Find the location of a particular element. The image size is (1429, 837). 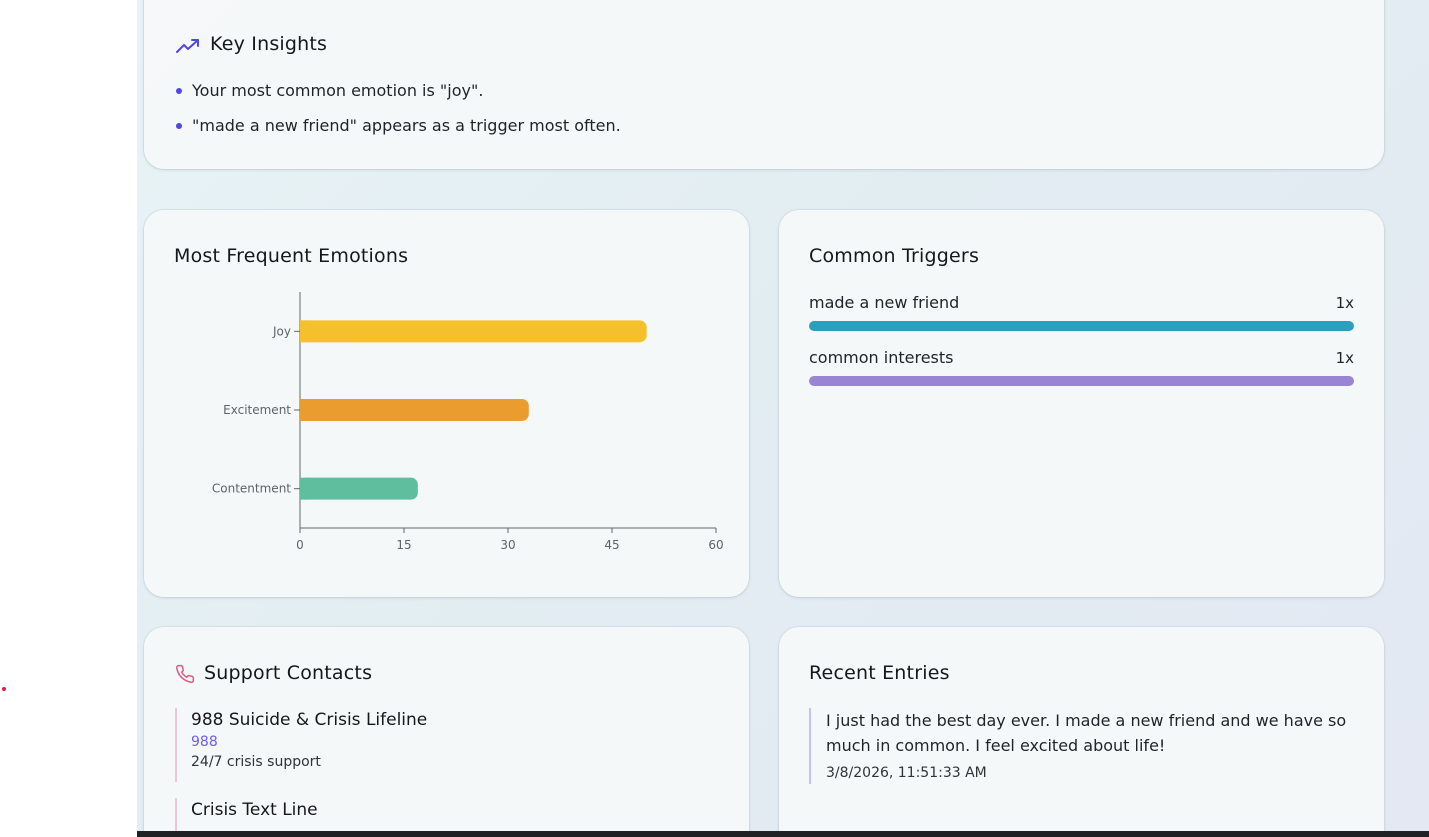

x-tick-label: 15 is located at coordinates (403, 545).